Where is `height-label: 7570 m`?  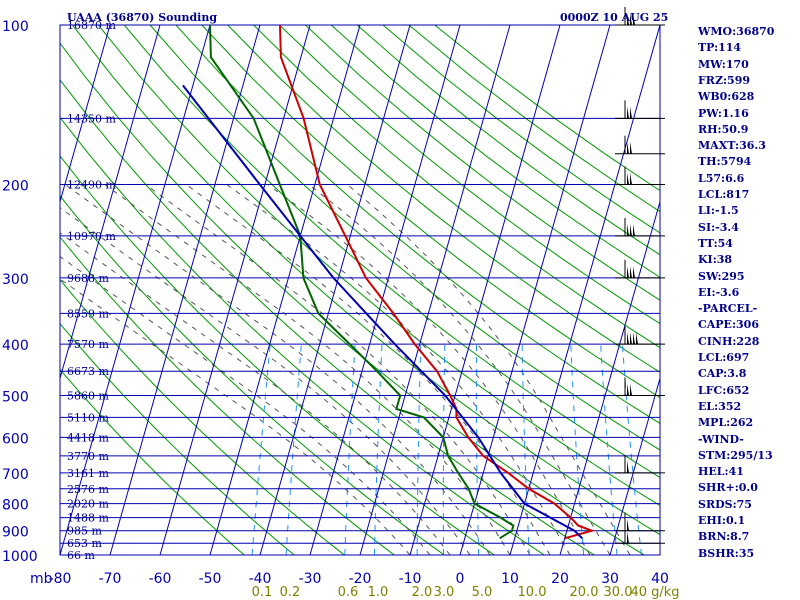 height-label: 7570 m is located at coordinates (88, 344).